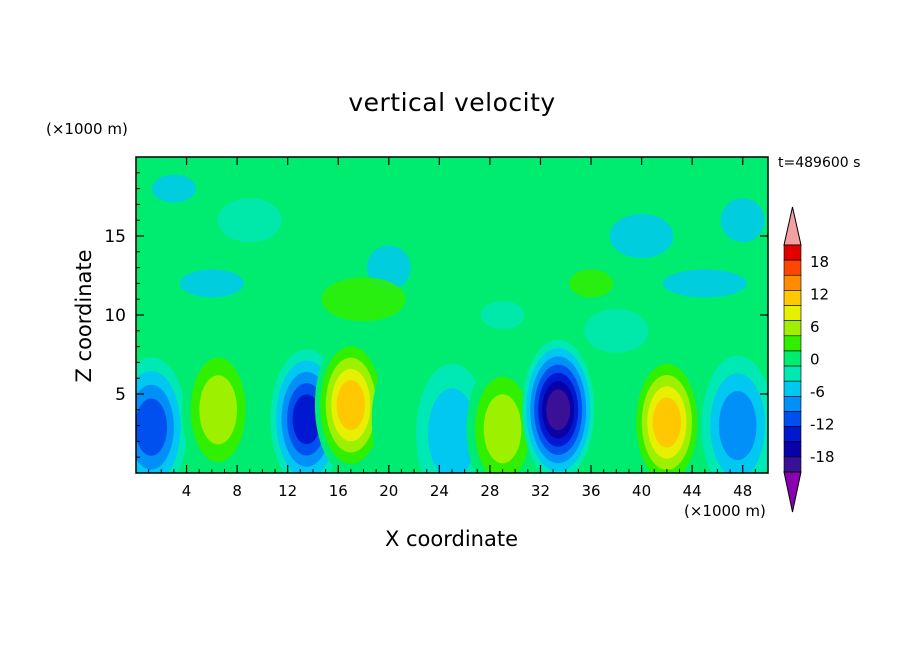 This screenshot has width=904, height=654. What do you see at coordinates (451, 539) in the screenshot?
I see `x-axis-label: X coordinate` at bounding box center [451, 539].